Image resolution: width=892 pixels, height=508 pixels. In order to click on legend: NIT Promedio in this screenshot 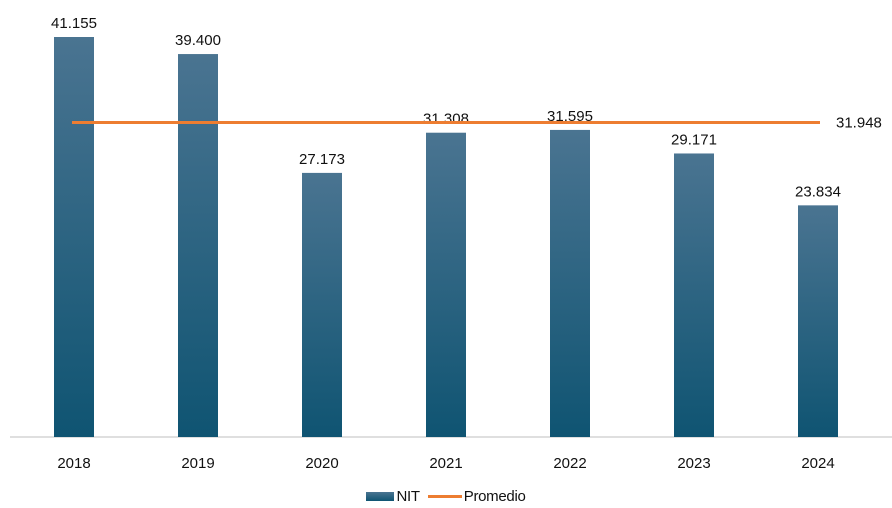, I will do `click(446, 496)`.